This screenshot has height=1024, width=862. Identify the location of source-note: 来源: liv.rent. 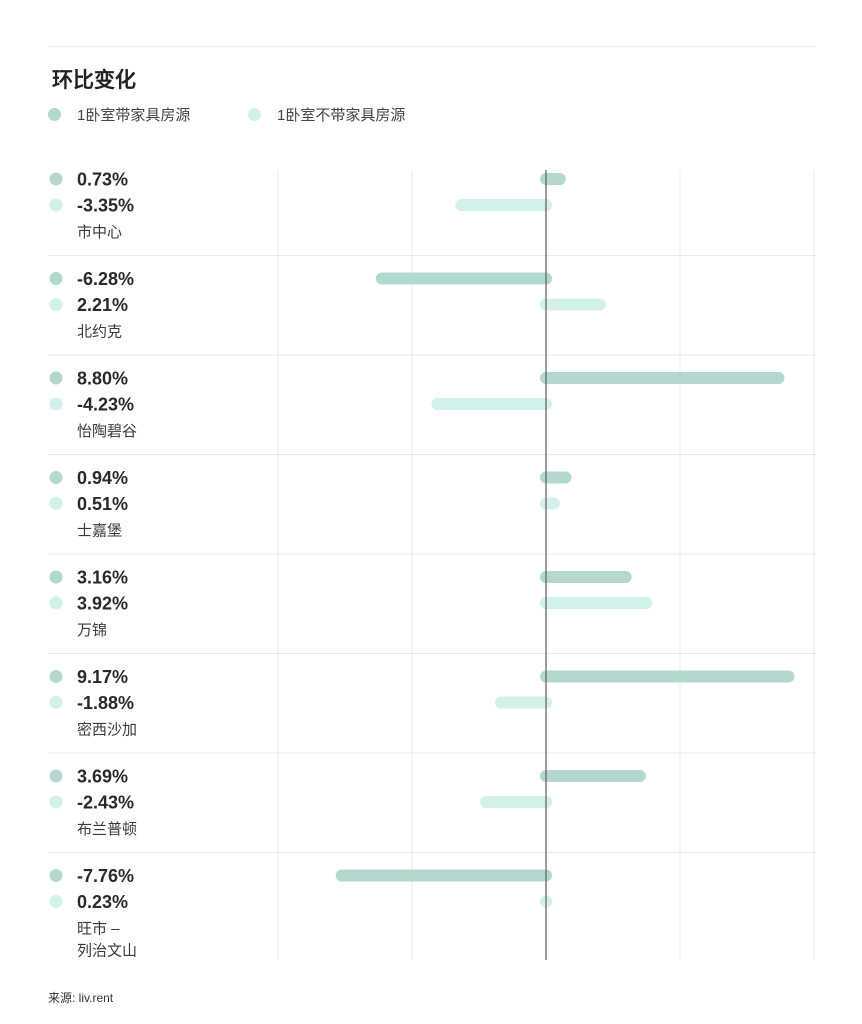
(81, 998).